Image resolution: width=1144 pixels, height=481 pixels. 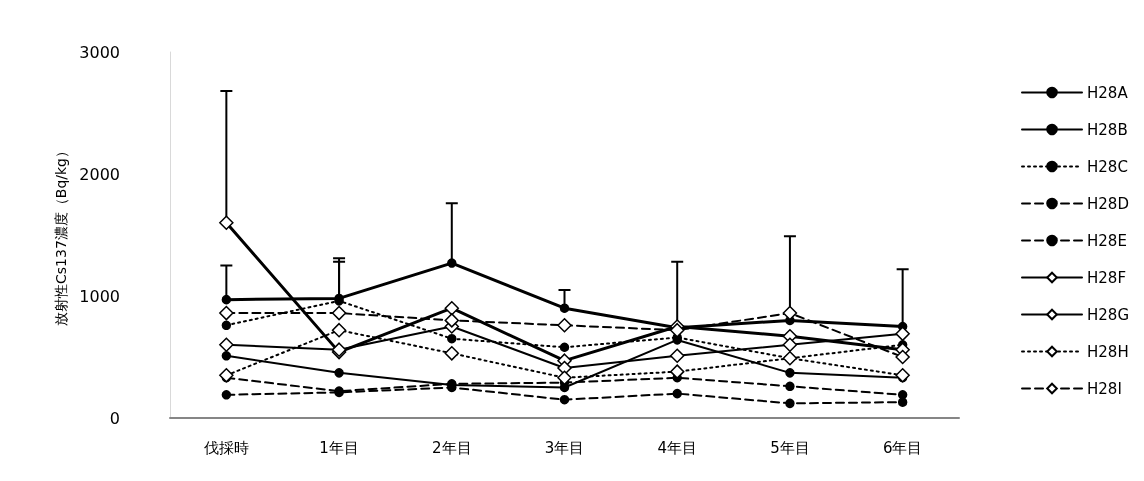 I want to click on legend-label: H28G, so click(x=1108, y=314).